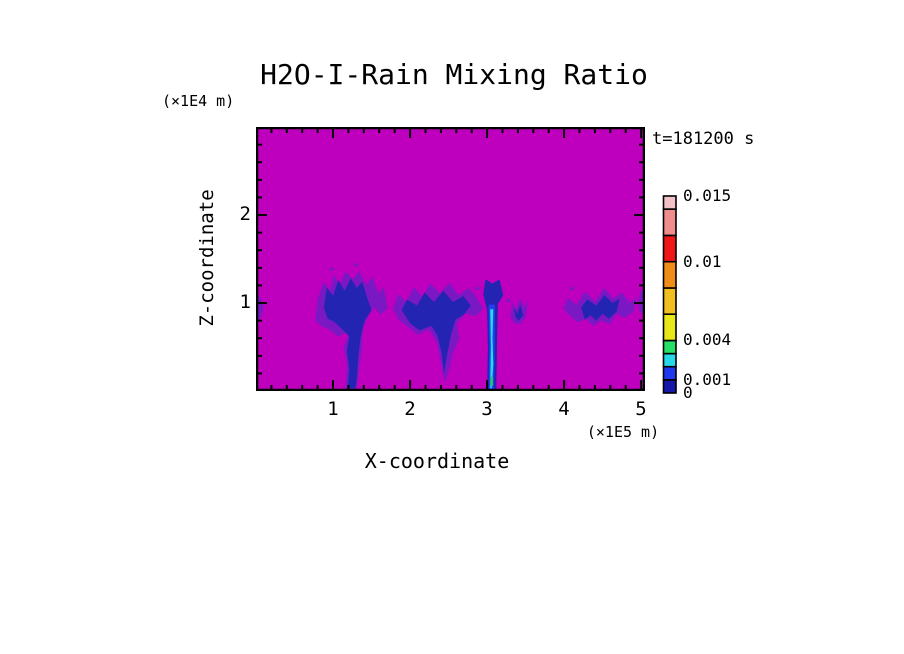 This screenshot has height=654, width=904. What do you see at coordinates (600, 308) in the screenshot?
I see `rain-feature-storm3-core` at bounding box center [600, 308].